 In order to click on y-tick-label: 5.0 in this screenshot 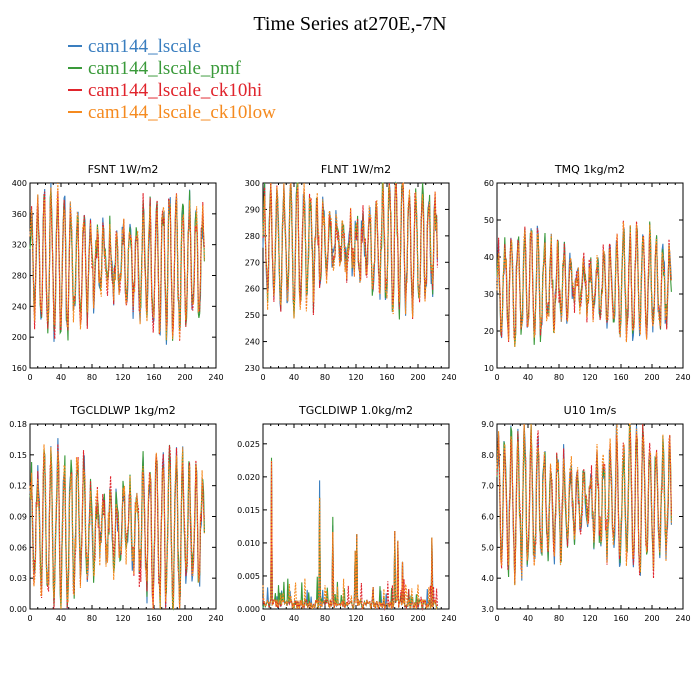, I will do `click(487, 547)`.